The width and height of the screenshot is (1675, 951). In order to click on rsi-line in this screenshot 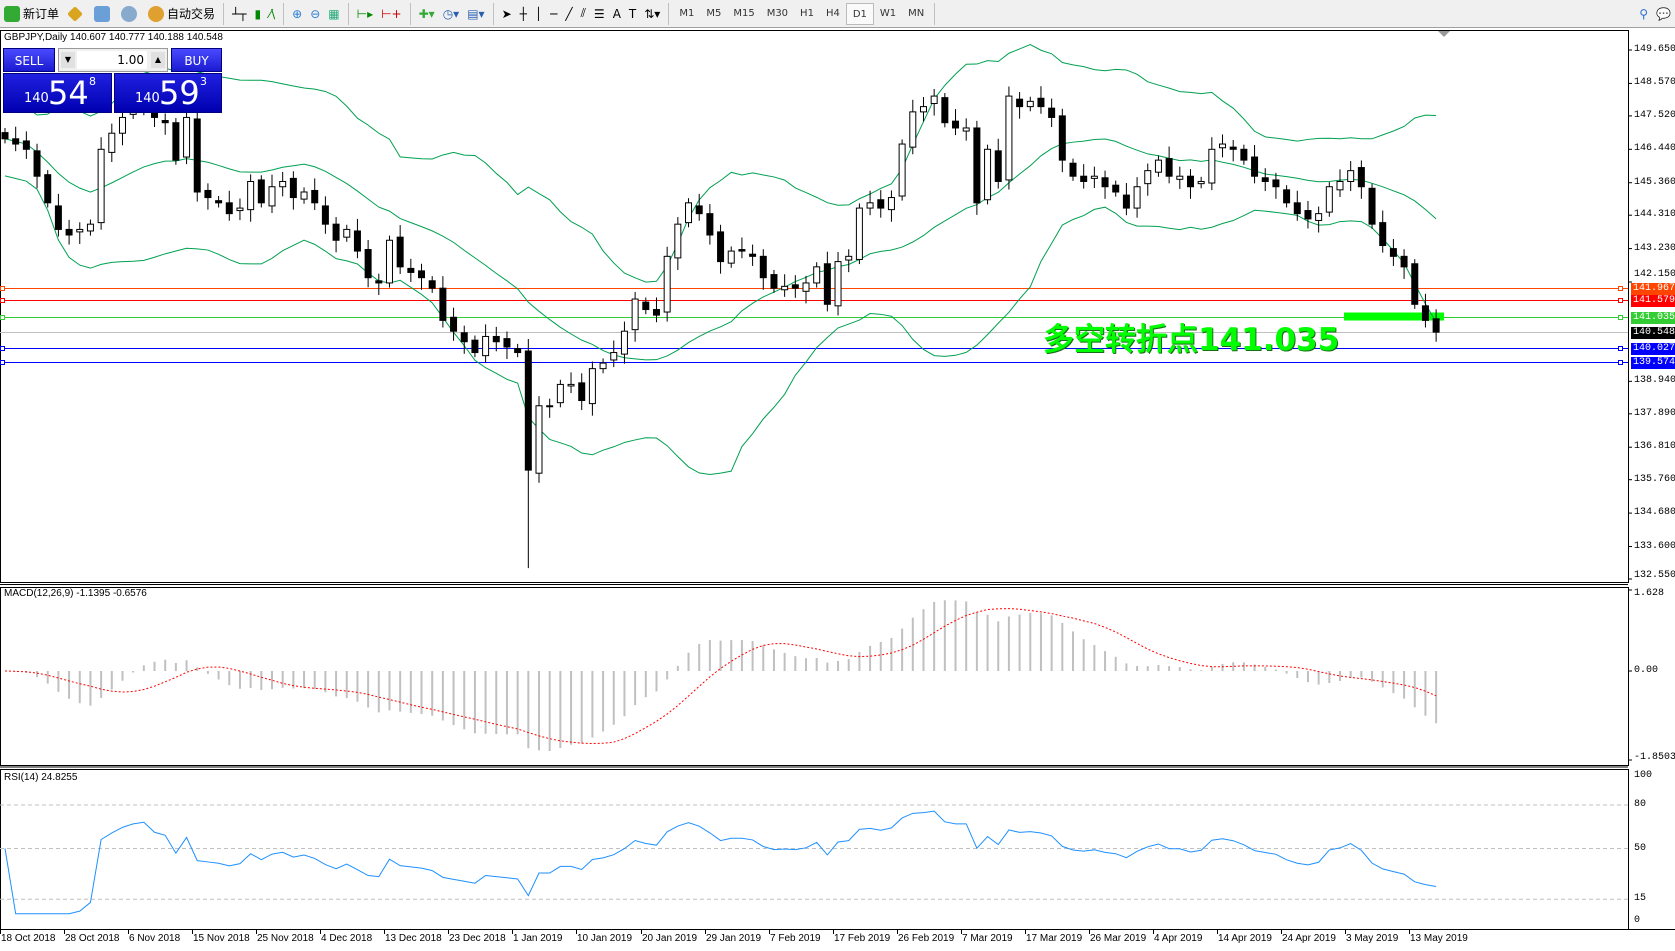, I will do `click(720, 862)`.